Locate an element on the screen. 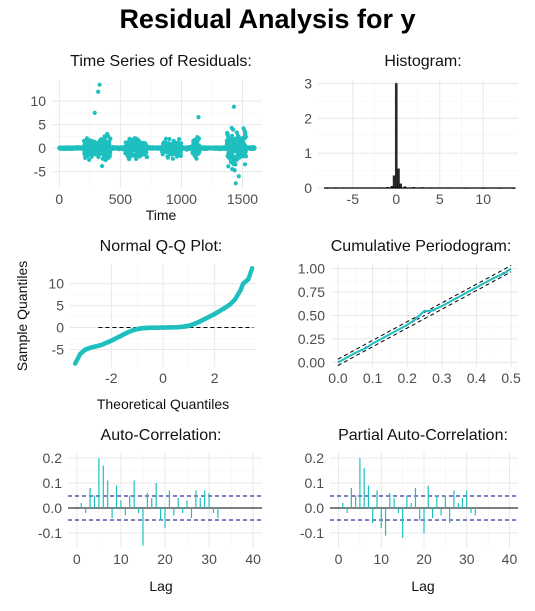 The height and width of the screenshot is (611, 535). panel-title: Partial Auto-Correlation: is located at coordinates (423, 435).